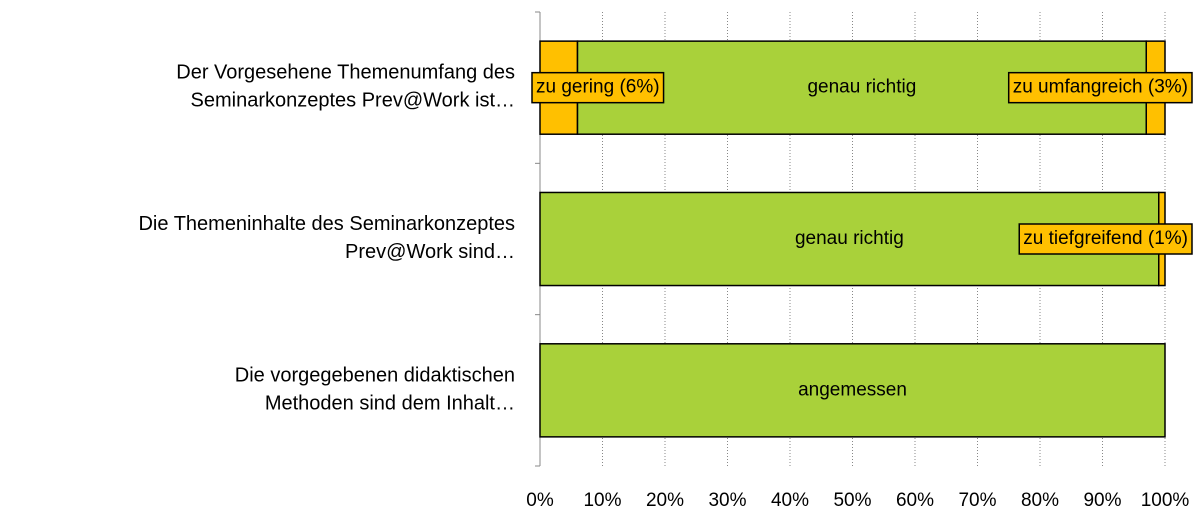  What do you see at coordinates (790, 500) in the screenshot?
I see `x-tick-label: 40%` at bounding box center [790, 500].